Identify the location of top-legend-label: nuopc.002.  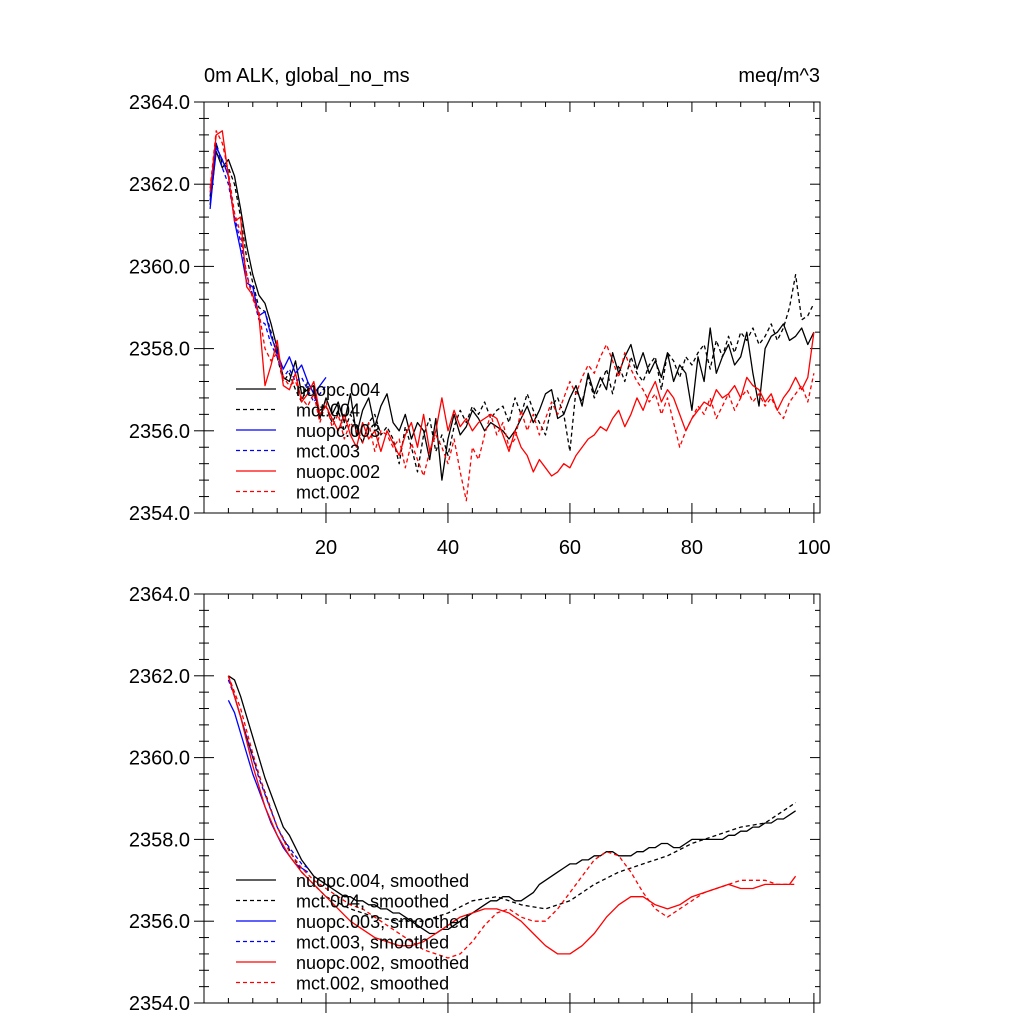
(338, 472).